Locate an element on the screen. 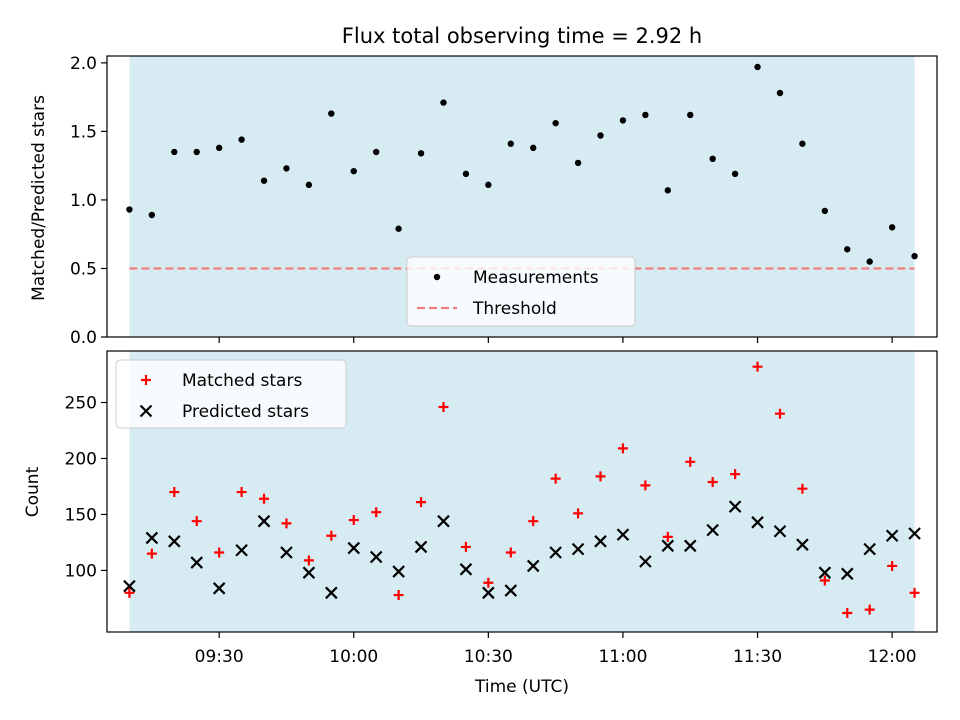 This screenshot has height=720, width=960. x-axis-label: Time (UTC) is located at coordinates (521, 687).